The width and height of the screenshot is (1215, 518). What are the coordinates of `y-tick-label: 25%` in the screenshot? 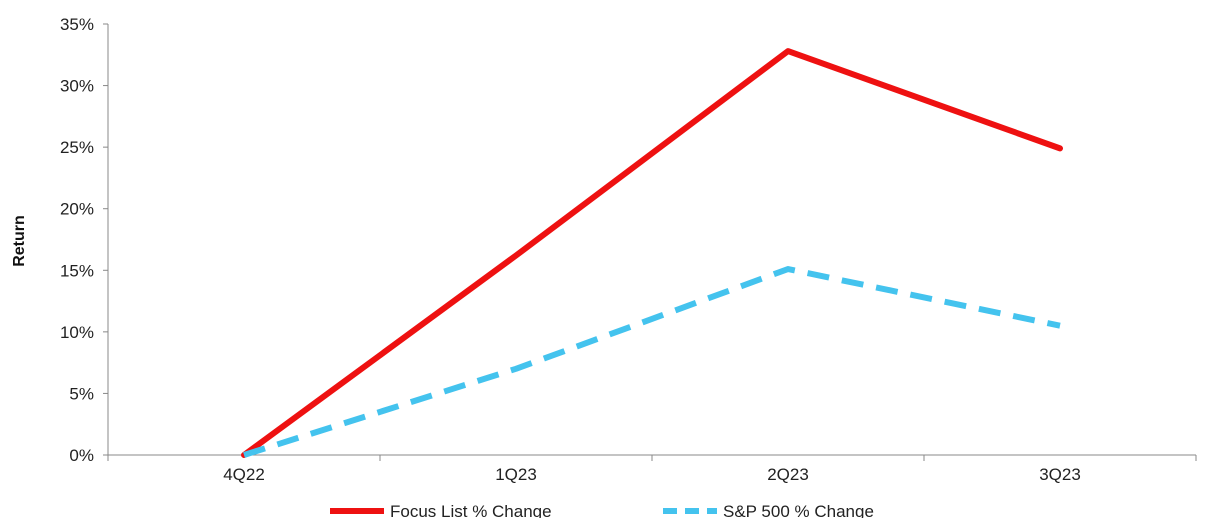 It's located at (77, 147).